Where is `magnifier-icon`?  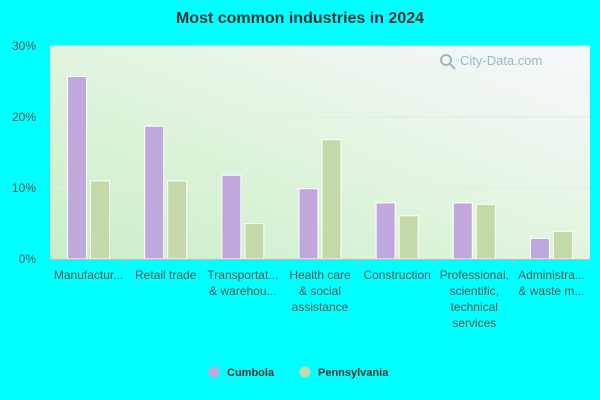 magnifier-icon is located at coordinates (446, 60).